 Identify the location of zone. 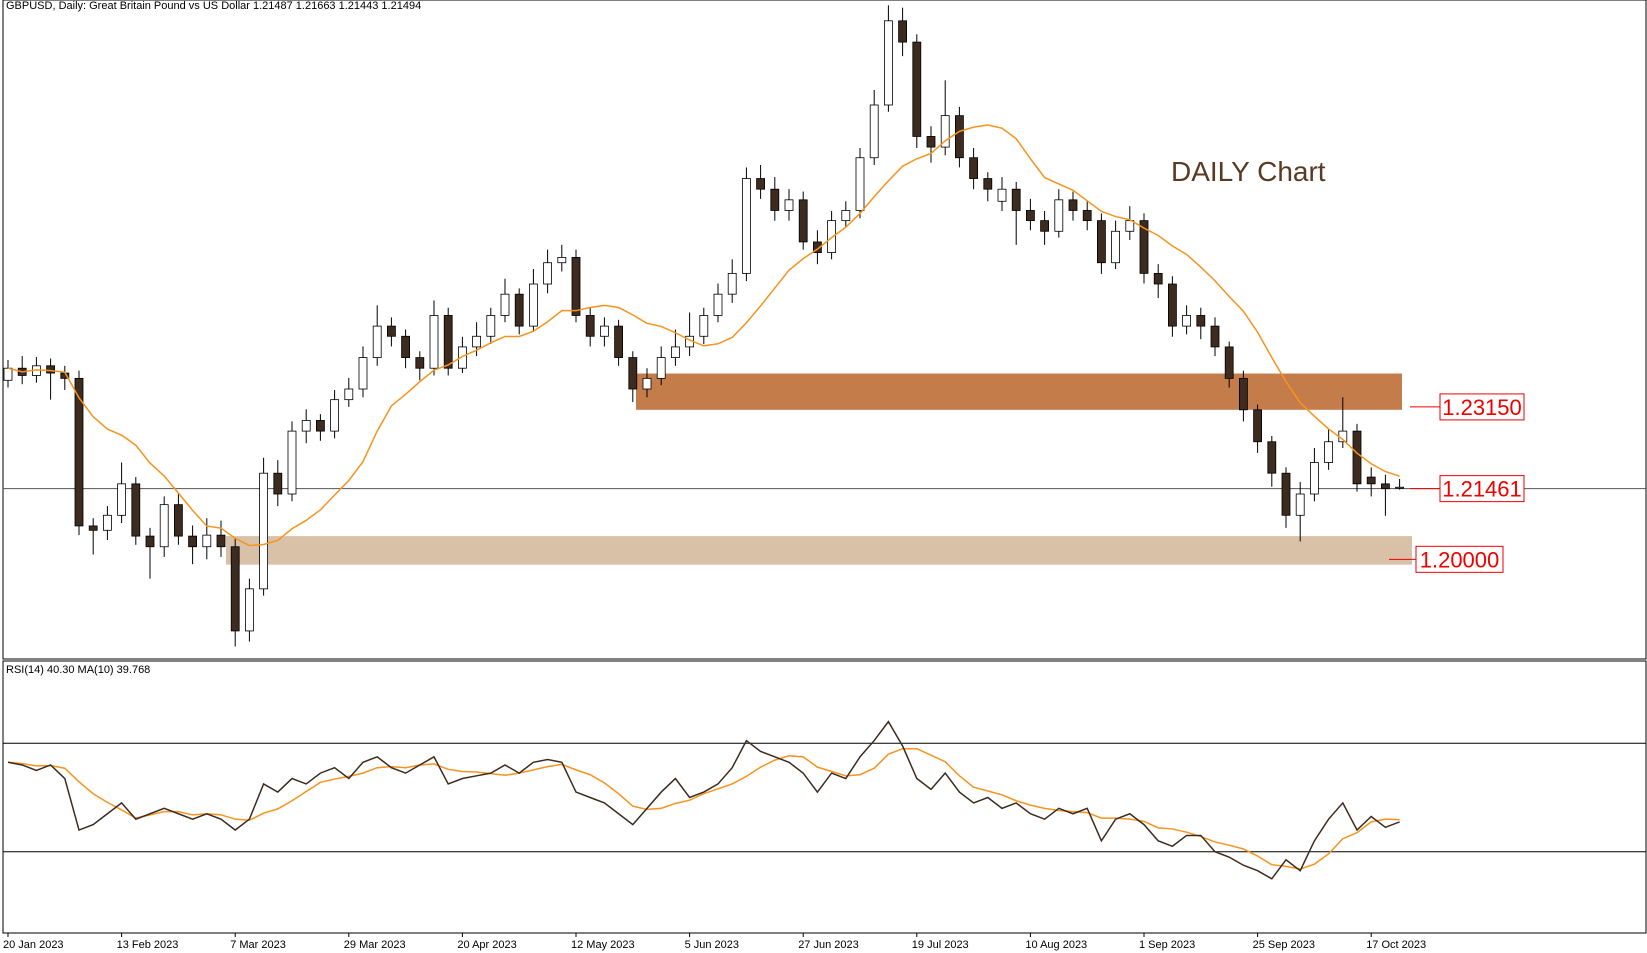
(819, 550).